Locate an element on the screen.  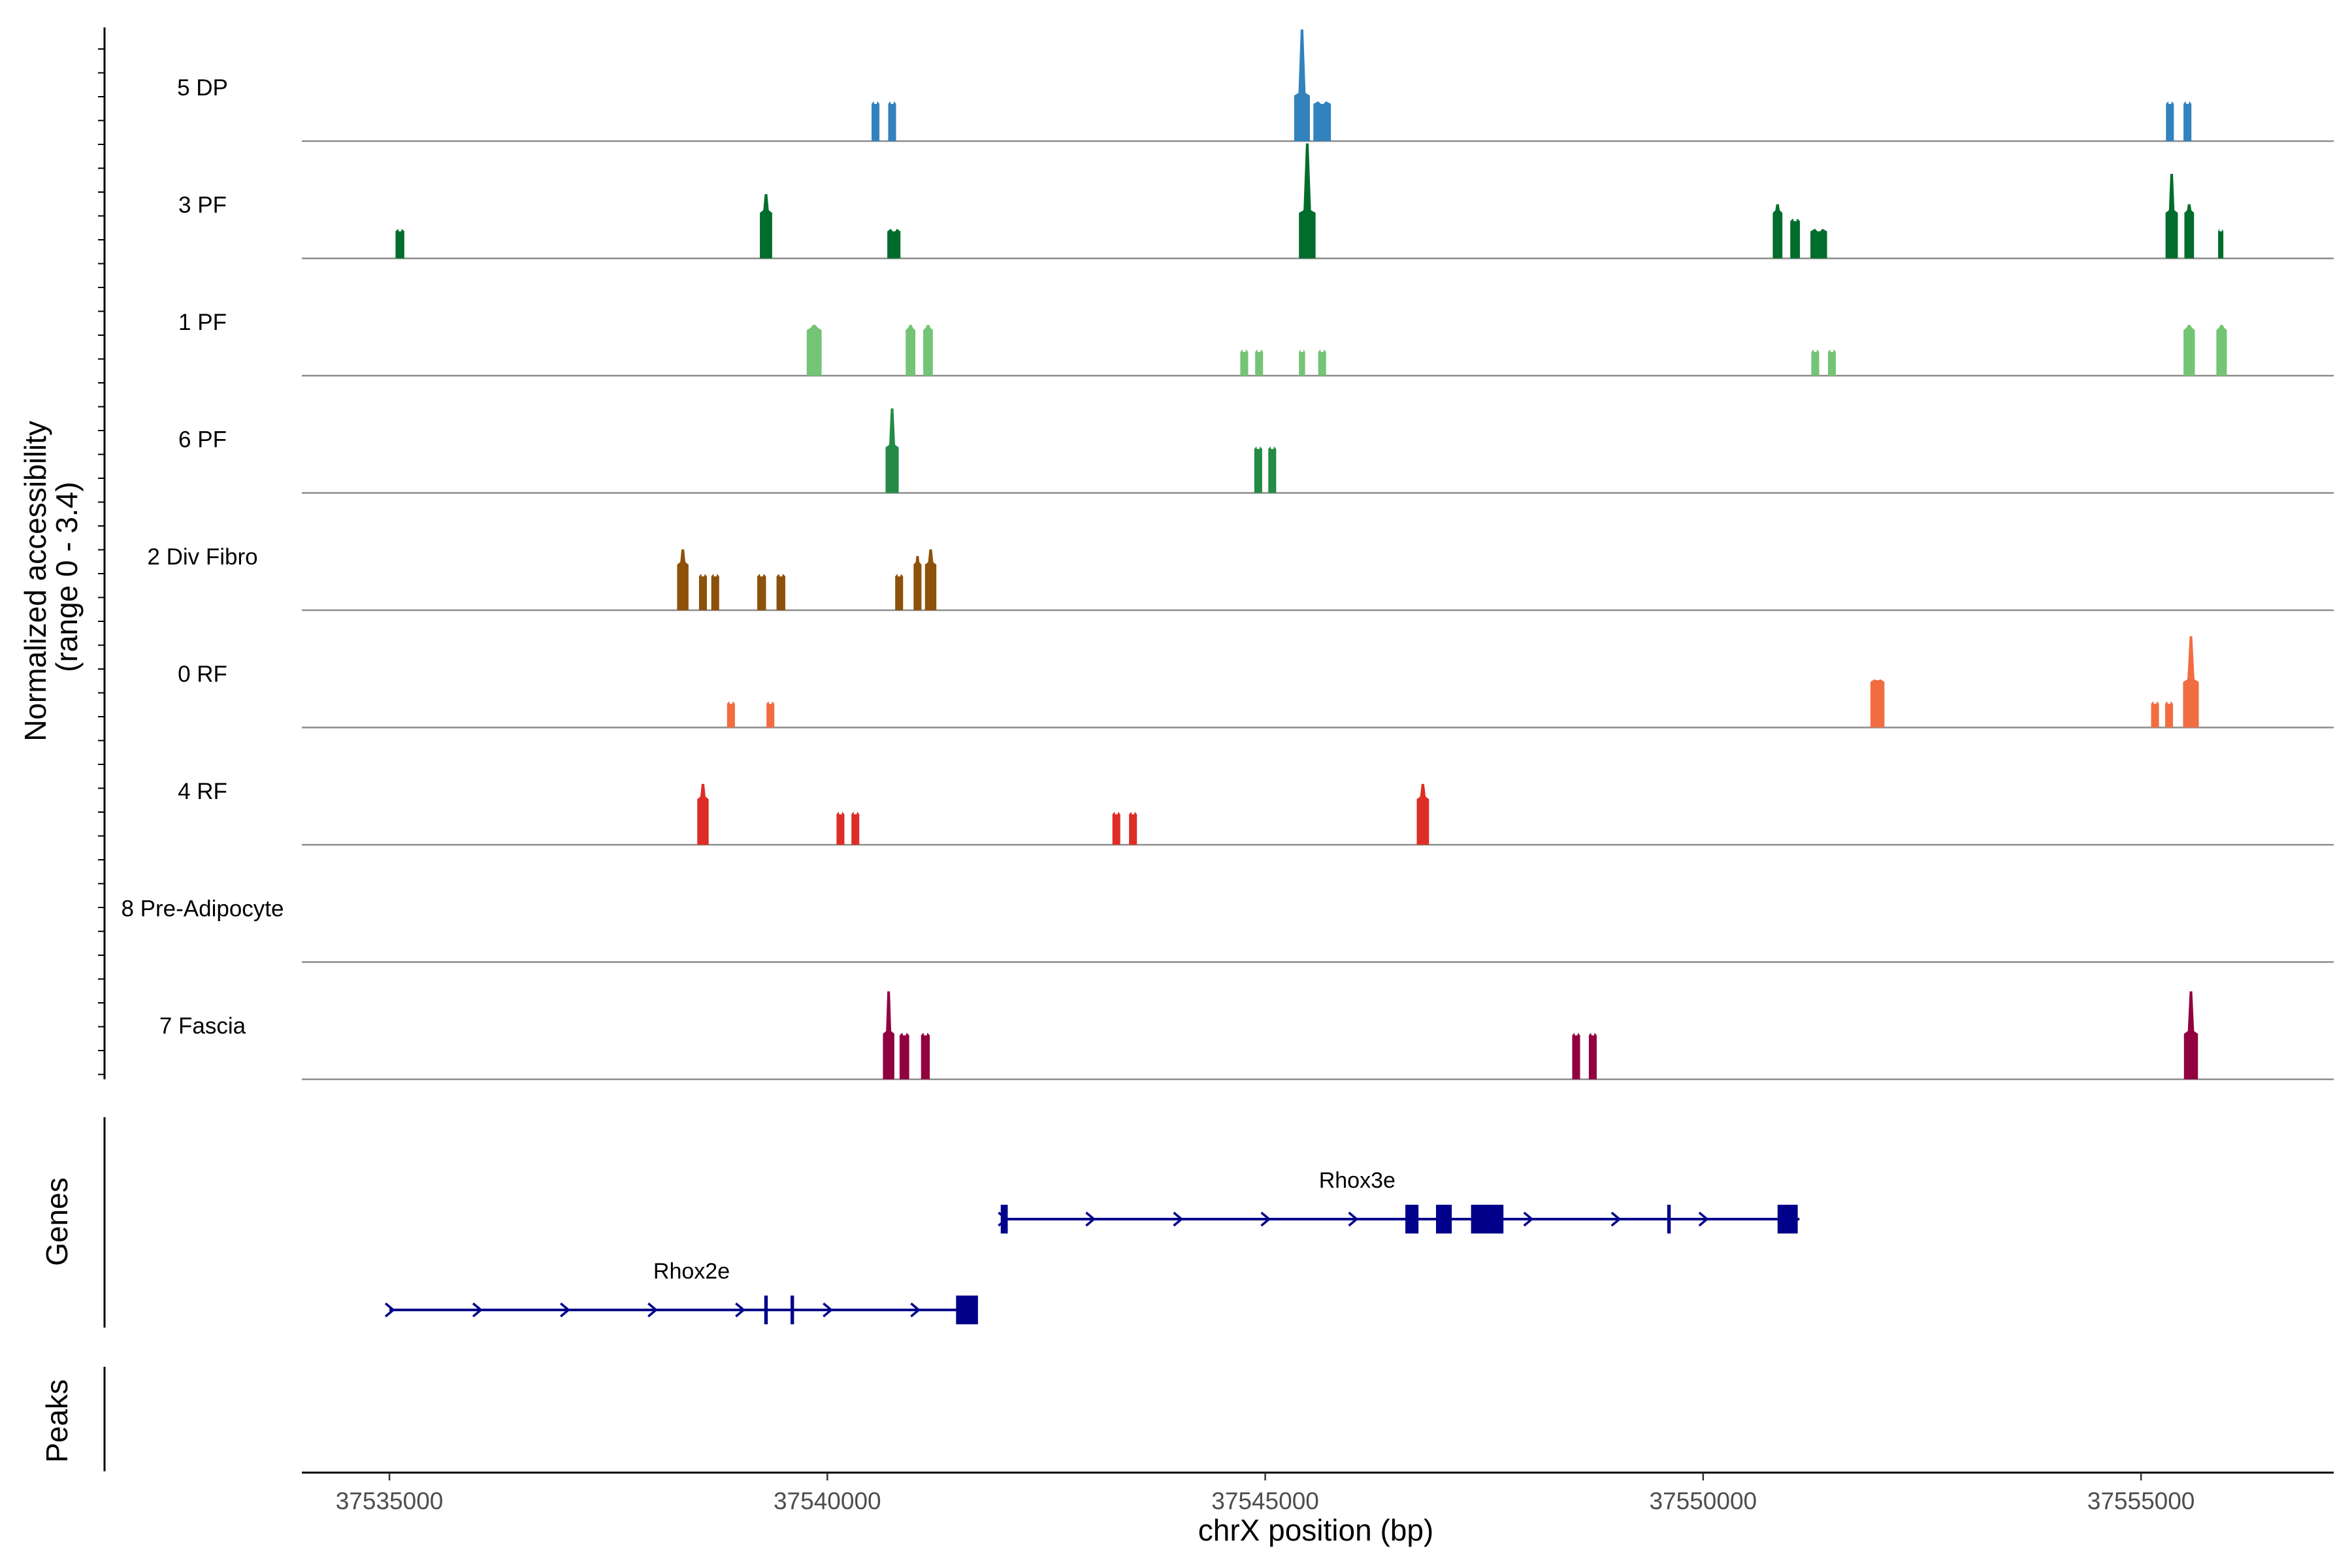
x-axis: 37535000 37540000 37545000 37550000 37555000 is located at coordinates (1318, 1492).